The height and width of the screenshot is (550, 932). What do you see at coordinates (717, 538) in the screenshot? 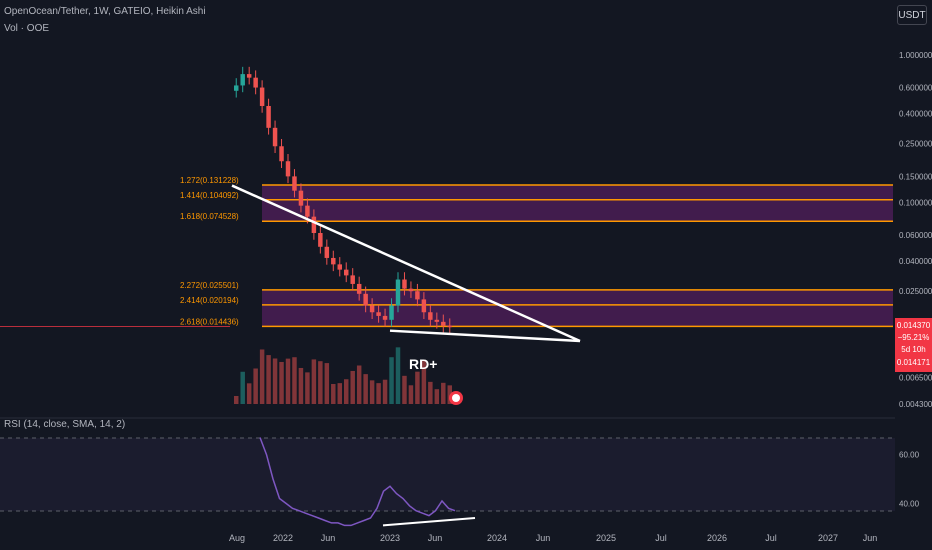
I see `time-tick-label: 2026` at bounding box center [717, 538].